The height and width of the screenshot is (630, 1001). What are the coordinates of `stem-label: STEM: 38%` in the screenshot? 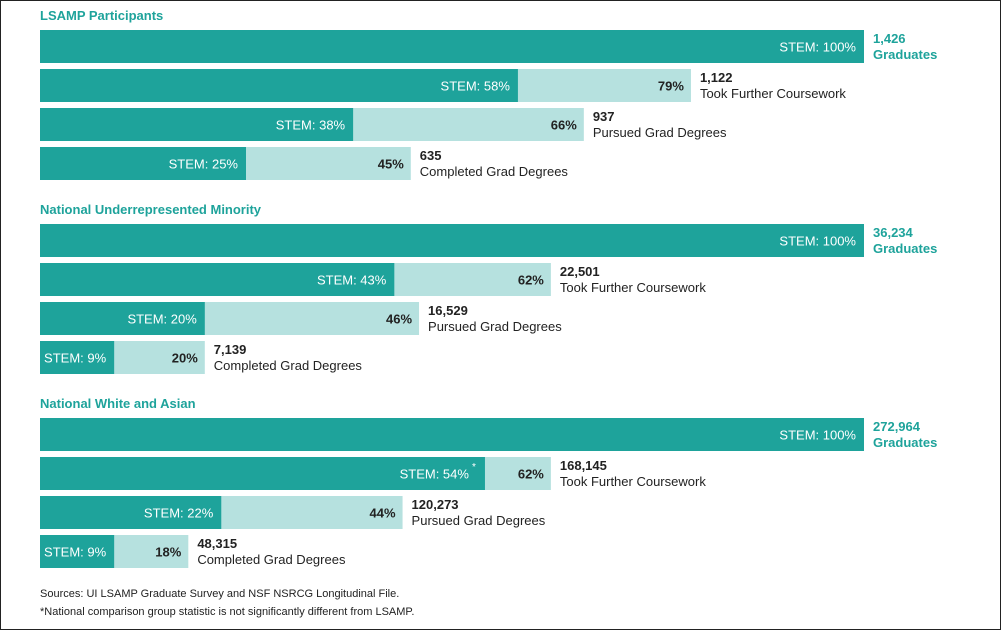 It's located at (311, 125).